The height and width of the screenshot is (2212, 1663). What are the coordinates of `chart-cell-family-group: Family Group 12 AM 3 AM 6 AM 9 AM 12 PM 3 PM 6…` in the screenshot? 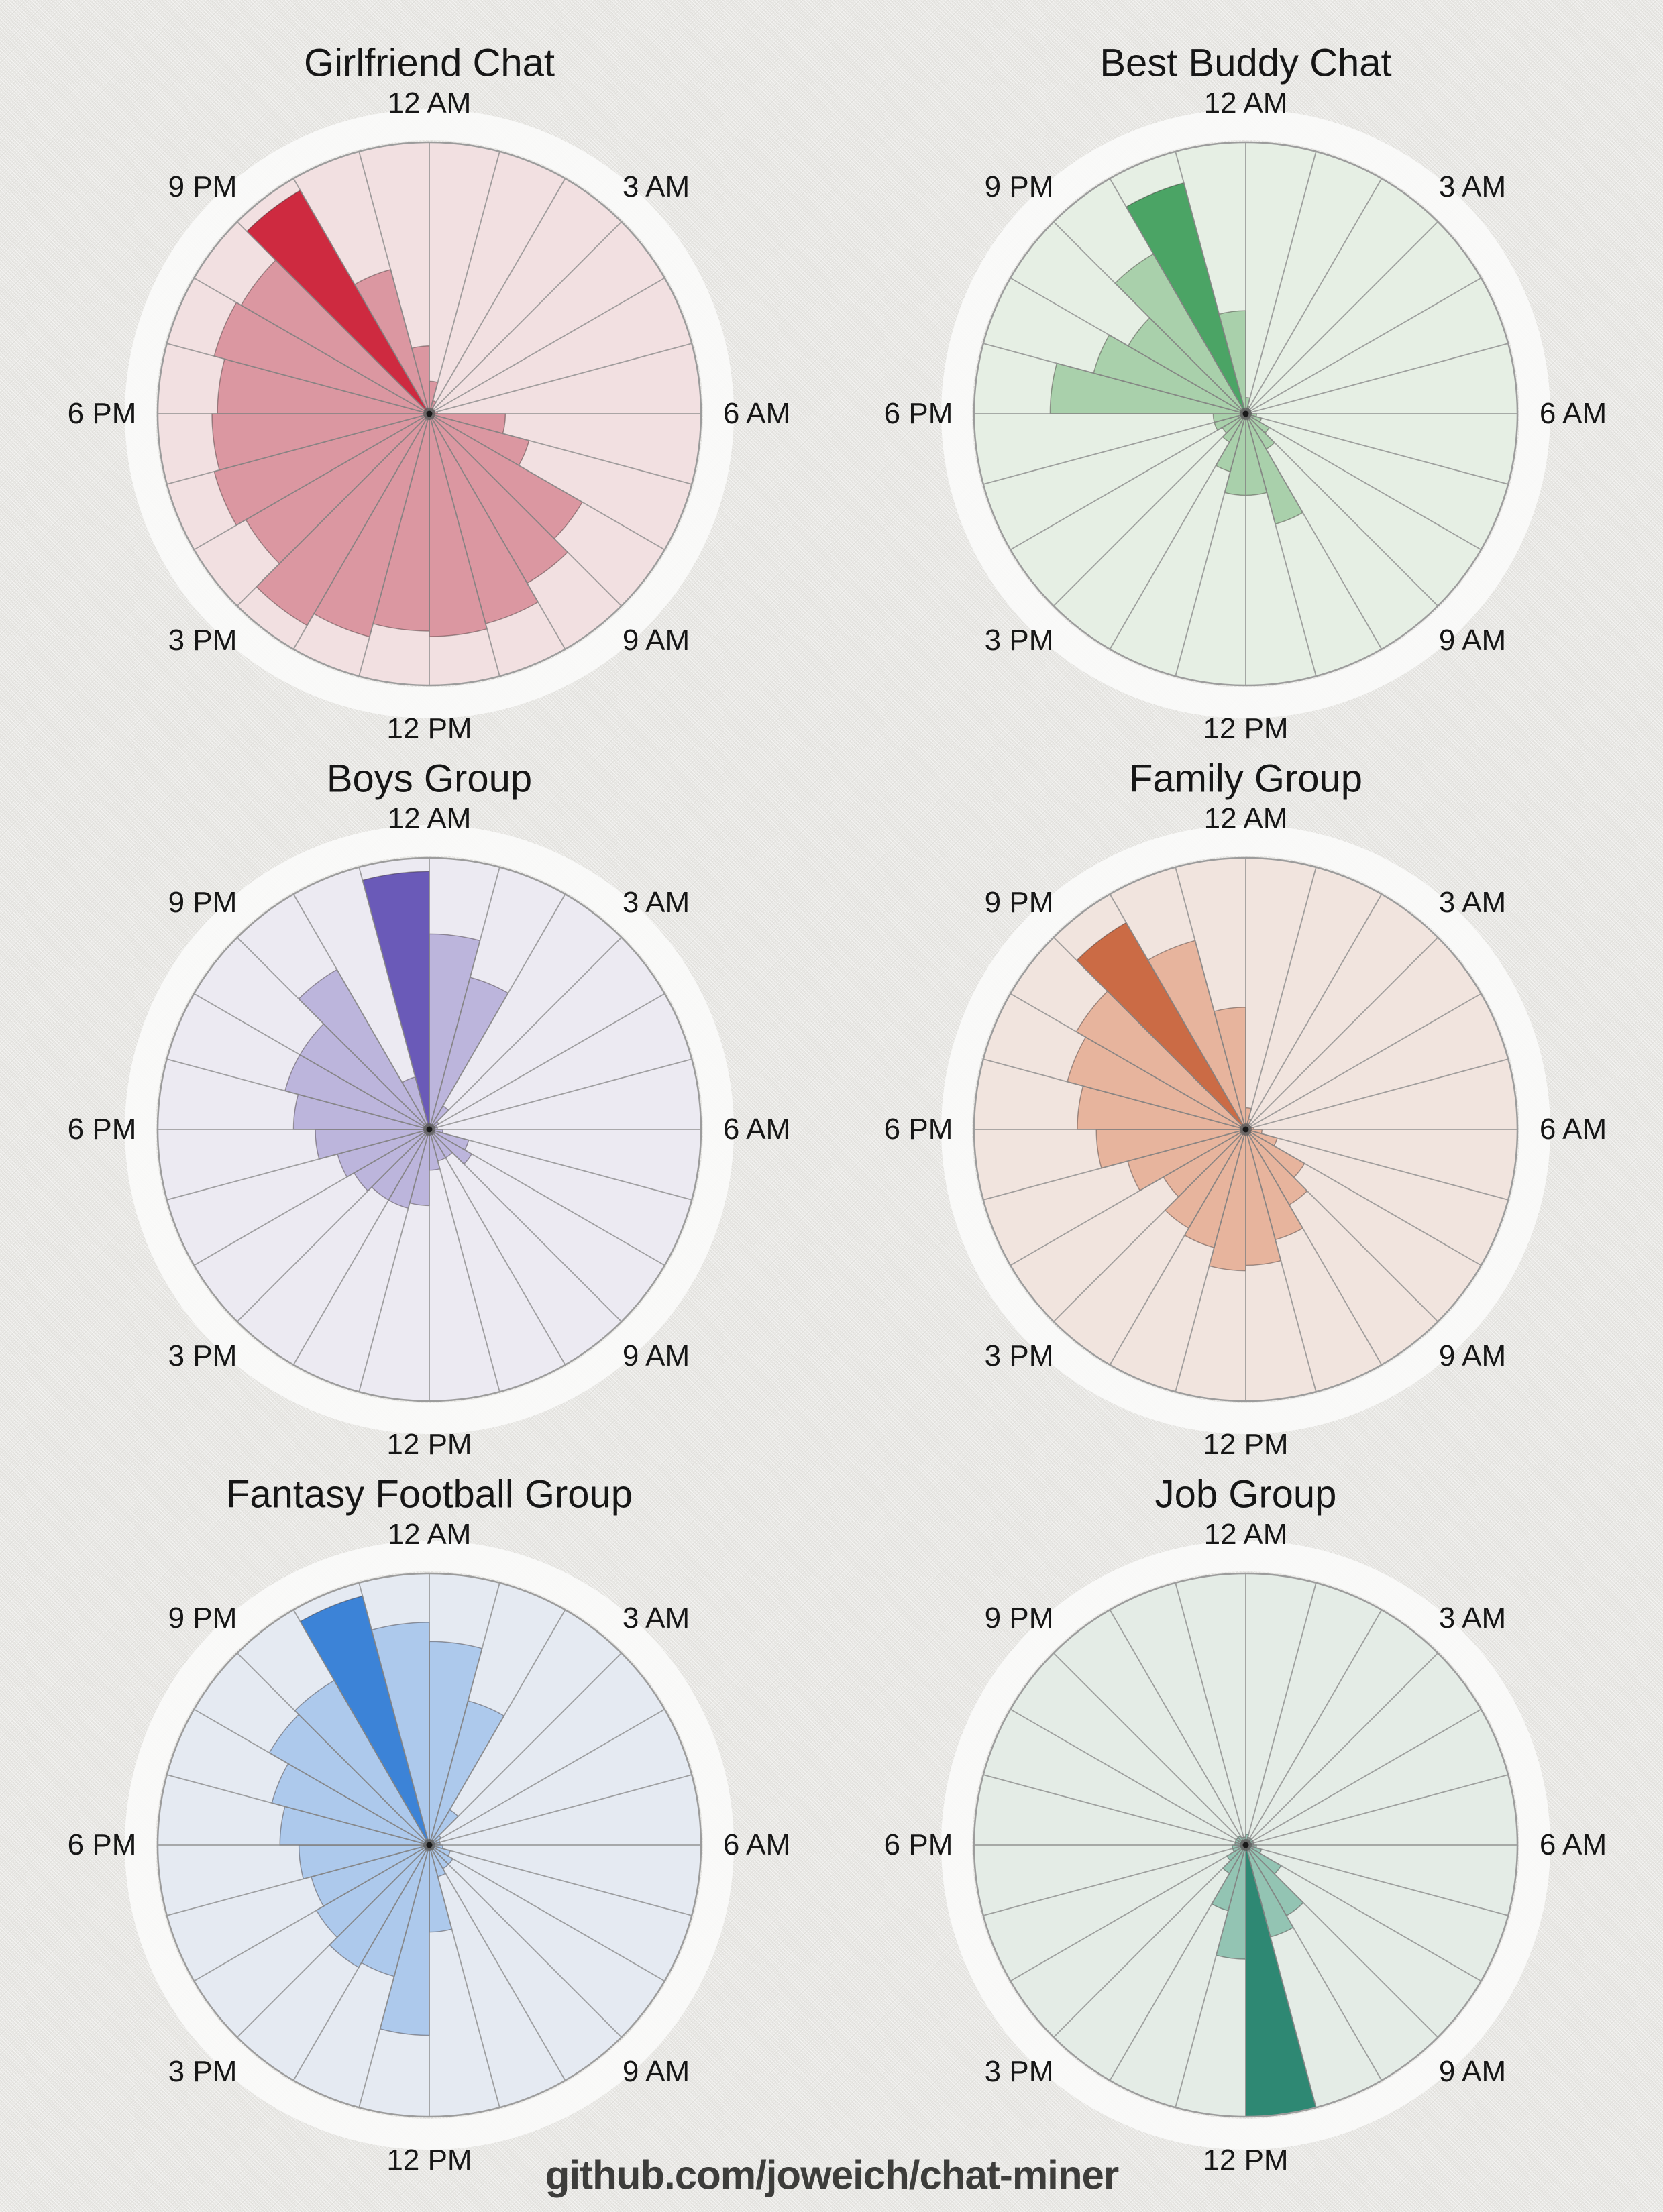 It's located at (1245, 1112).